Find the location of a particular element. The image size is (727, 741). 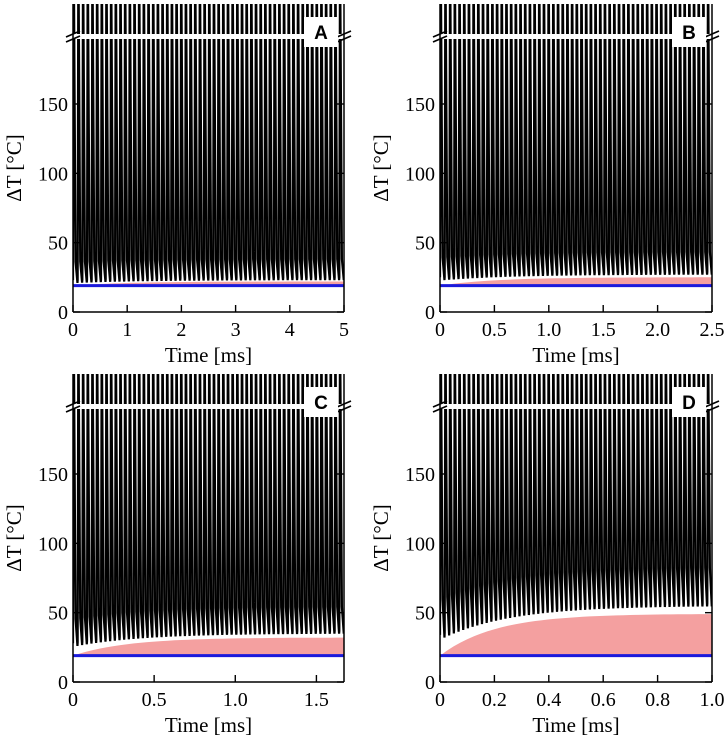

x-tick-label: 0.4 is located at coordinates (548, 700).